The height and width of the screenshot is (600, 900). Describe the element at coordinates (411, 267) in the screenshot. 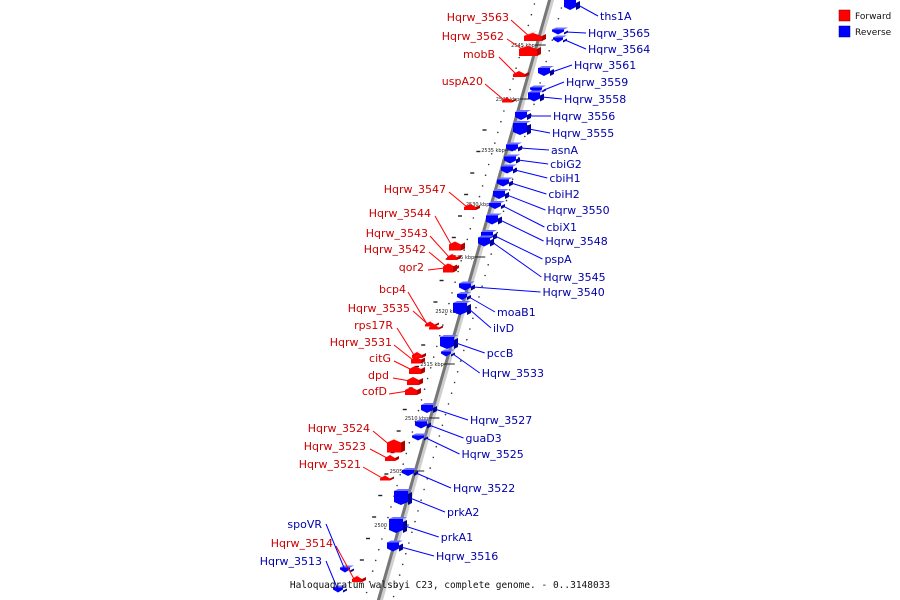

I see `forward-gene-label: qor2` at that location.